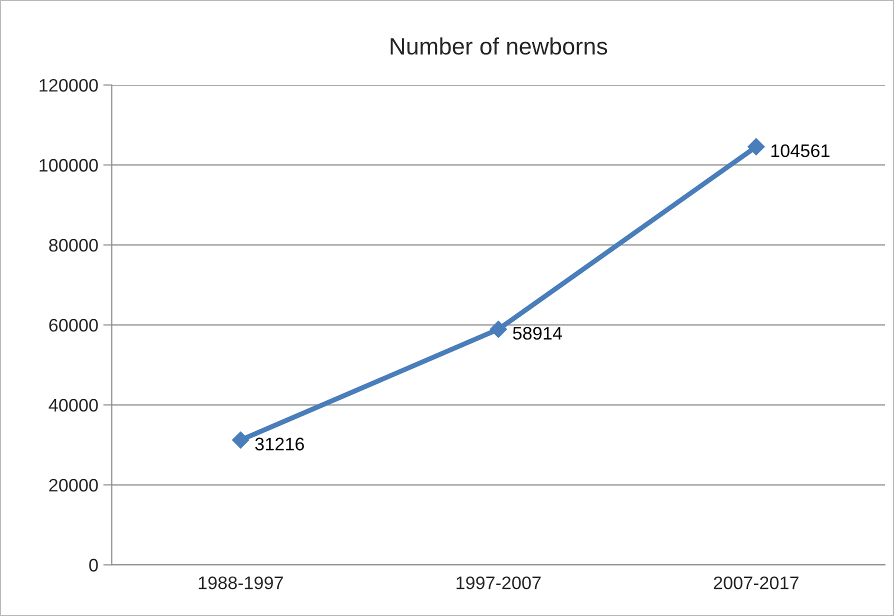 This screenshot has height=616, width=894. I want to click on x-tick-label: 1988-1997, so click(240, 583).